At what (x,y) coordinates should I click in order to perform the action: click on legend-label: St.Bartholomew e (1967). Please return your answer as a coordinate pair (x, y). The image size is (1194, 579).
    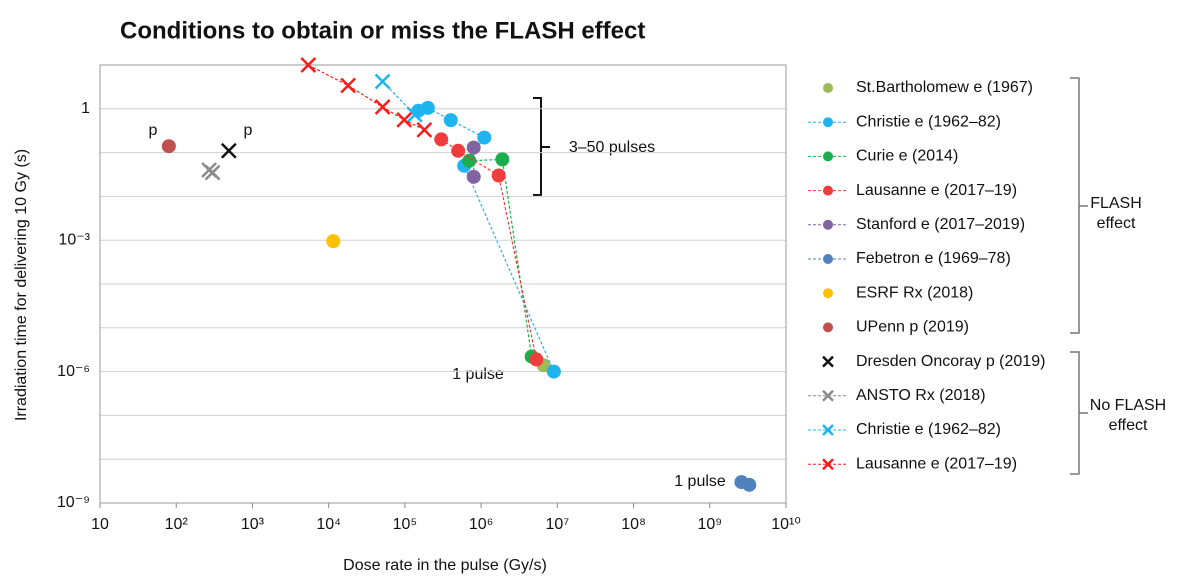
    Looking at the image, I should click on (944, 87).